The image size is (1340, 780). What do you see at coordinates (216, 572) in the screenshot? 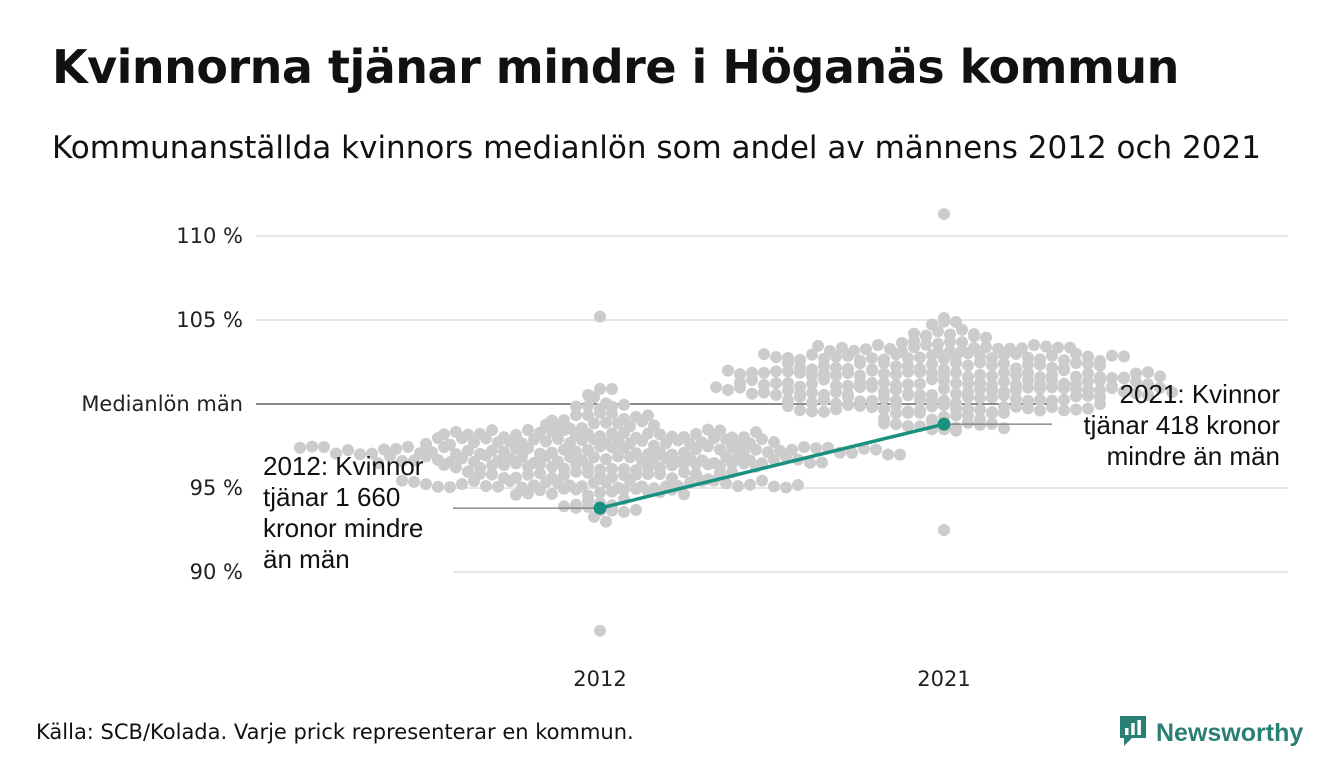
I see `y-tick-label: 90 %` at bounding box center [216, 572].